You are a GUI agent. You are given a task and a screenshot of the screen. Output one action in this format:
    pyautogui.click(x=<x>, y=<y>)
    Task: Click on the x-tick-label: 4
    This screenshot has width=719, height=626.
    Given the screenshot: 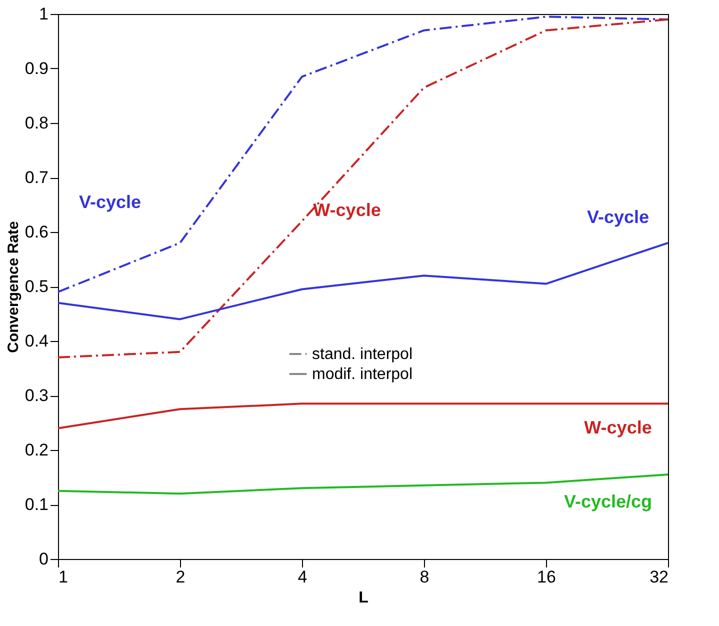 What is the action you would take?
    pyautogui.click(x=303, y=577)
    